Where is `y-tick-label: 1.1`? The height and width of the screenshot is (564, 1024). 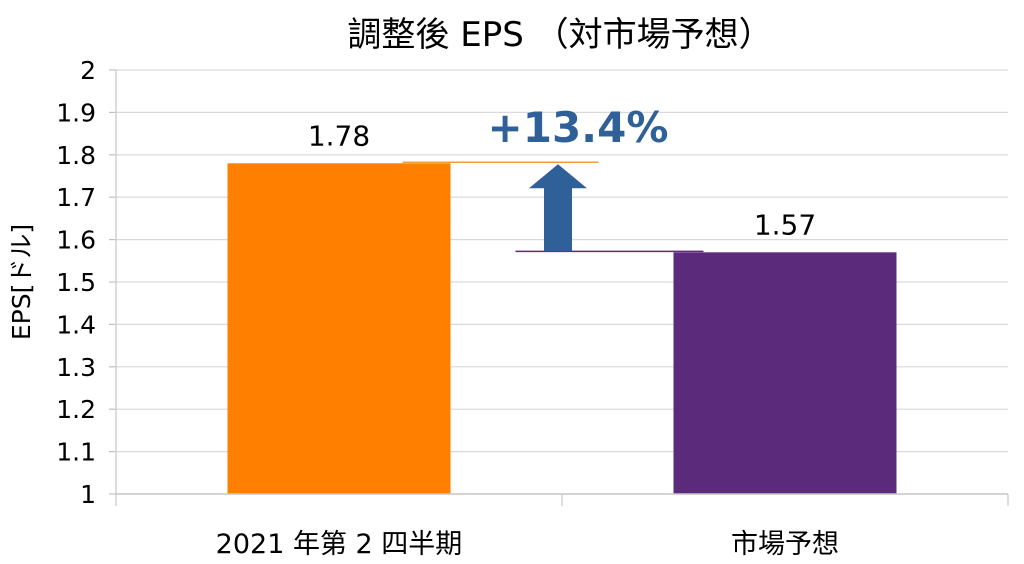
y-tick-label: 1.1 is located at coordinates (76, 452).